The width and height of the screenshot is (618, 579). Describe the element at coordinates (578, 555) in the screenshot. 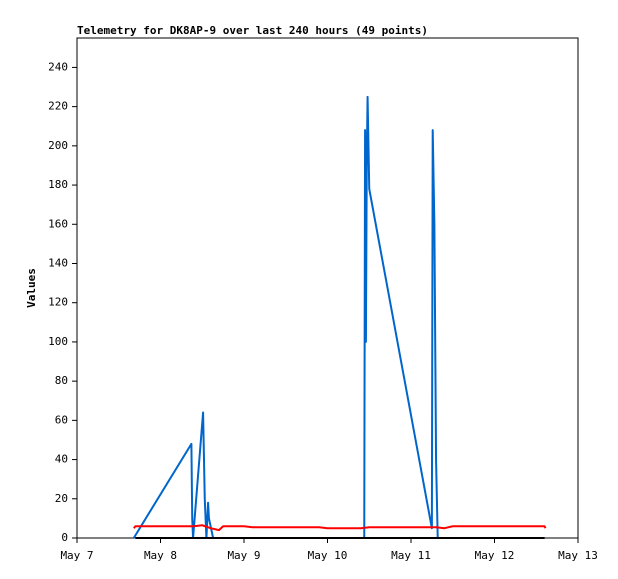

I see `x-tick-label: May 13` at that location.